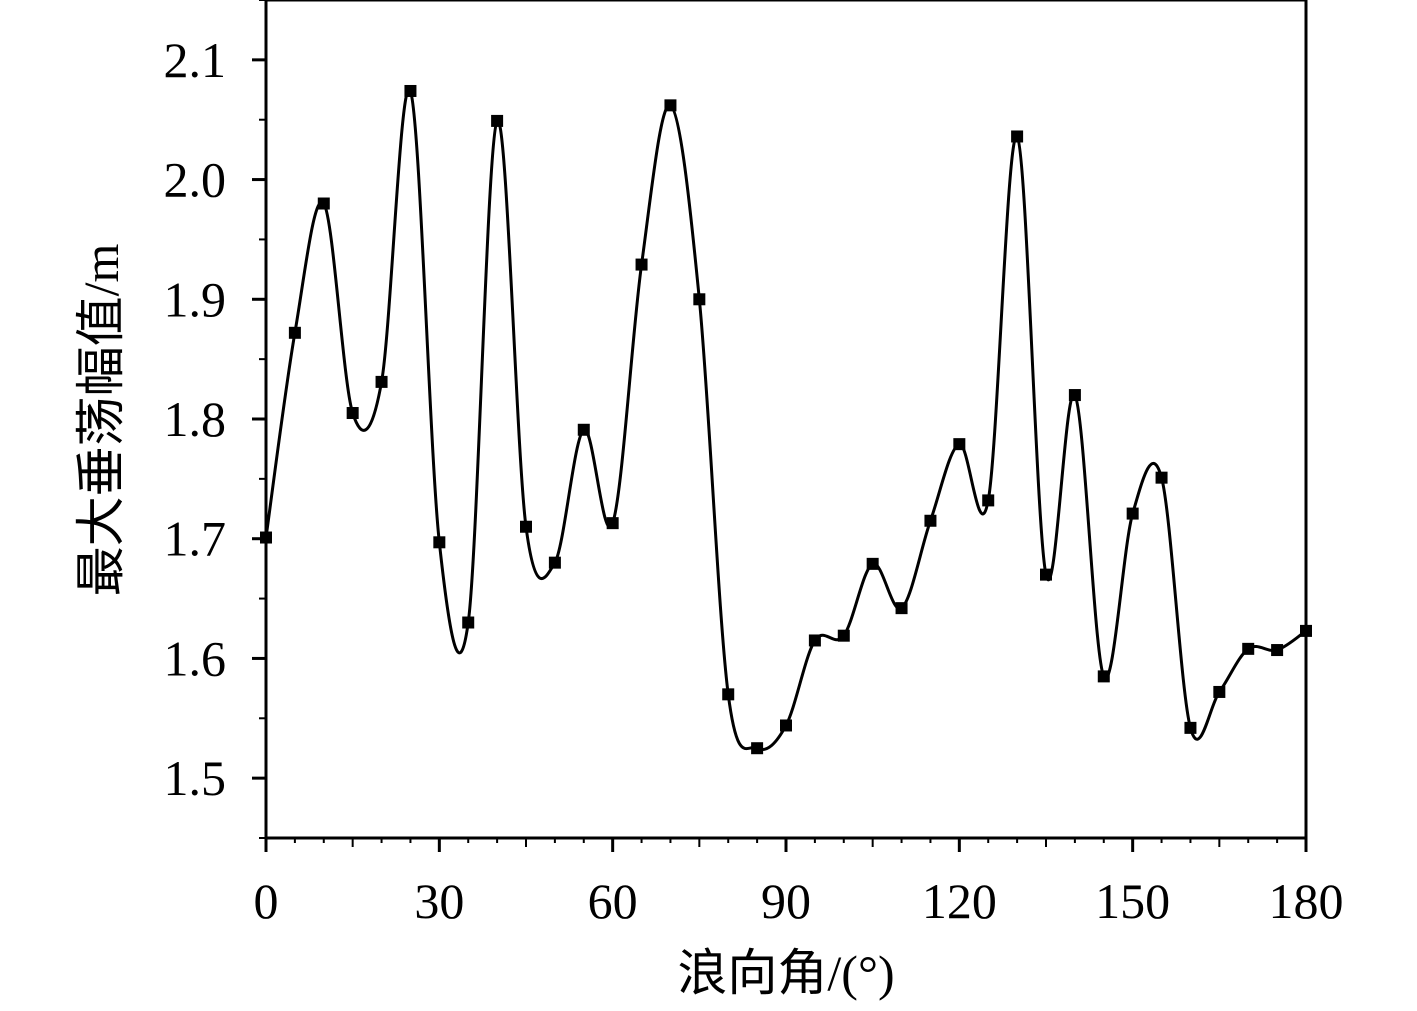  Describe the element at coordinates (195, 180) in the screenshot. I see `y-tick-label: 2.0` at that location.